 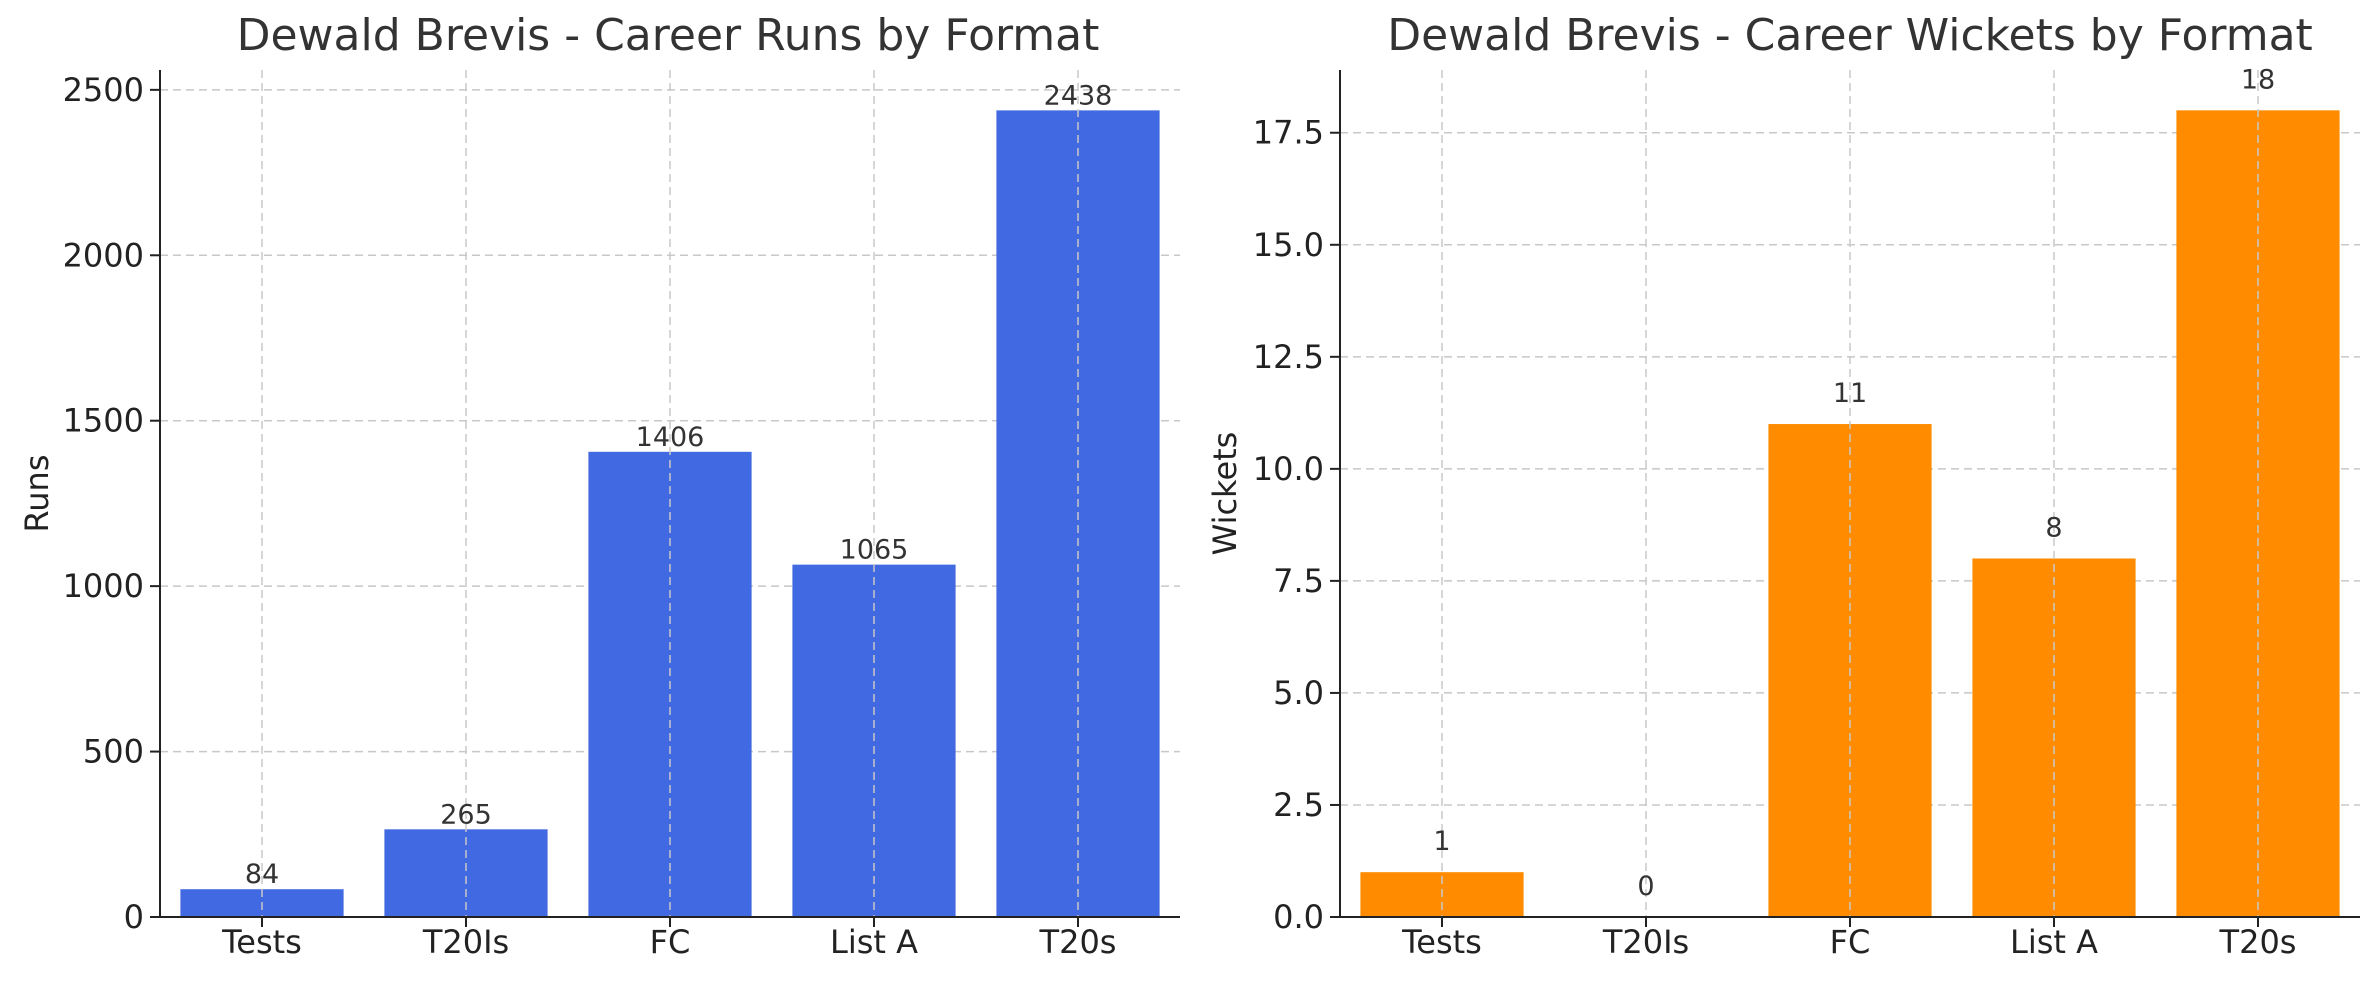 What do you see at coordinates (1298, 581) in the screenshot?
I see `wickets-ytick-label: 7.5` at bounding box center [1298, 581].